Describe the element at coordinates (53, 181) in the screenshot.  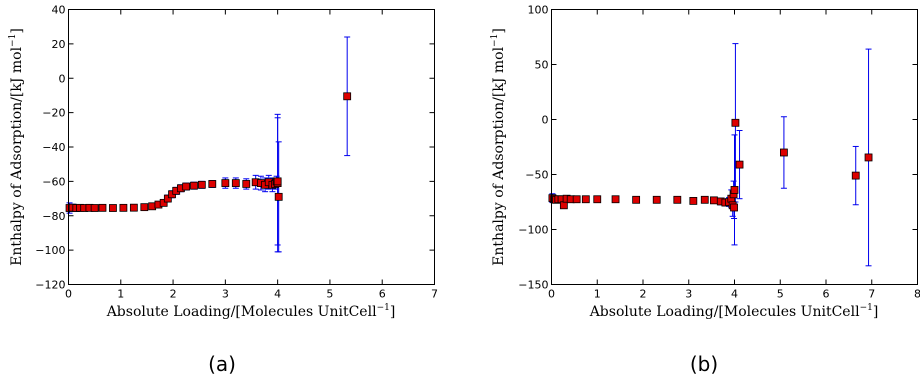
I see `y-tick-label: −60` at that location.